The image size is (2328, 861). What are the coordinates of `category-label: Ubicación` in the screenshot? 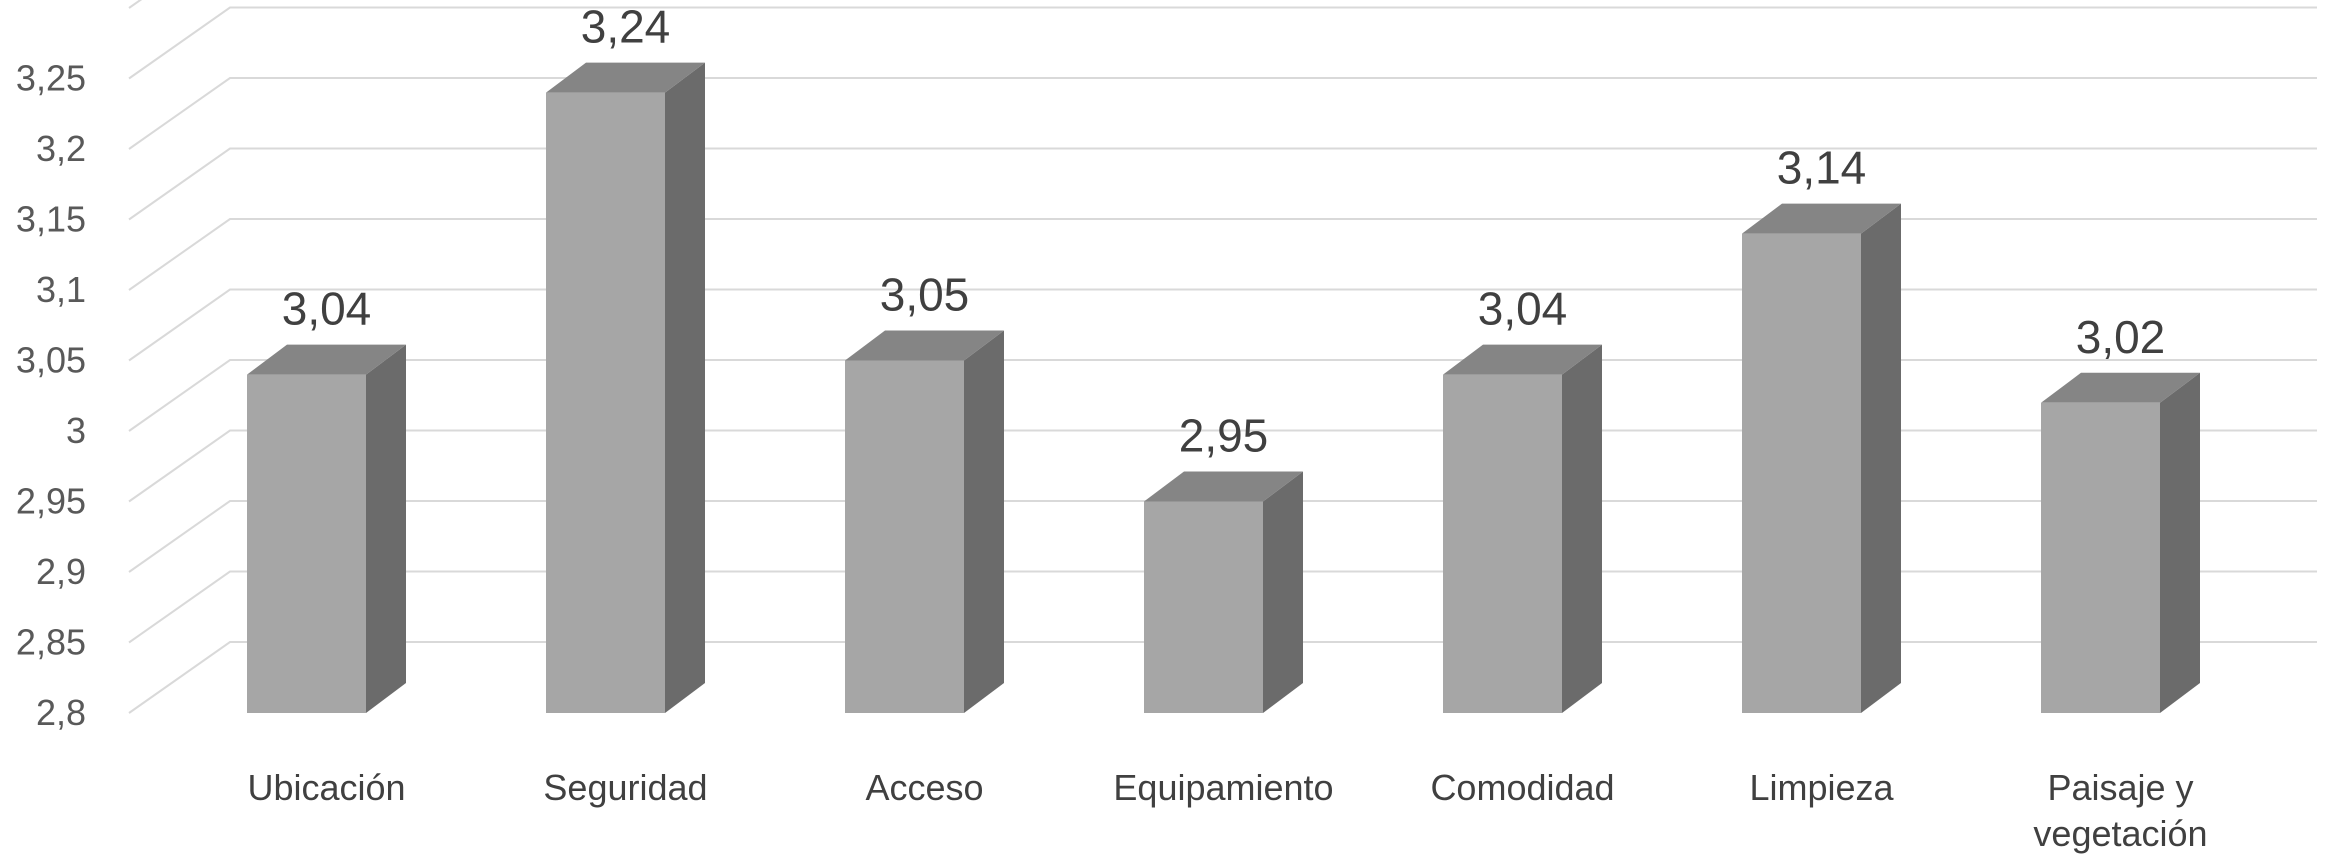 It's located at (326, 787).